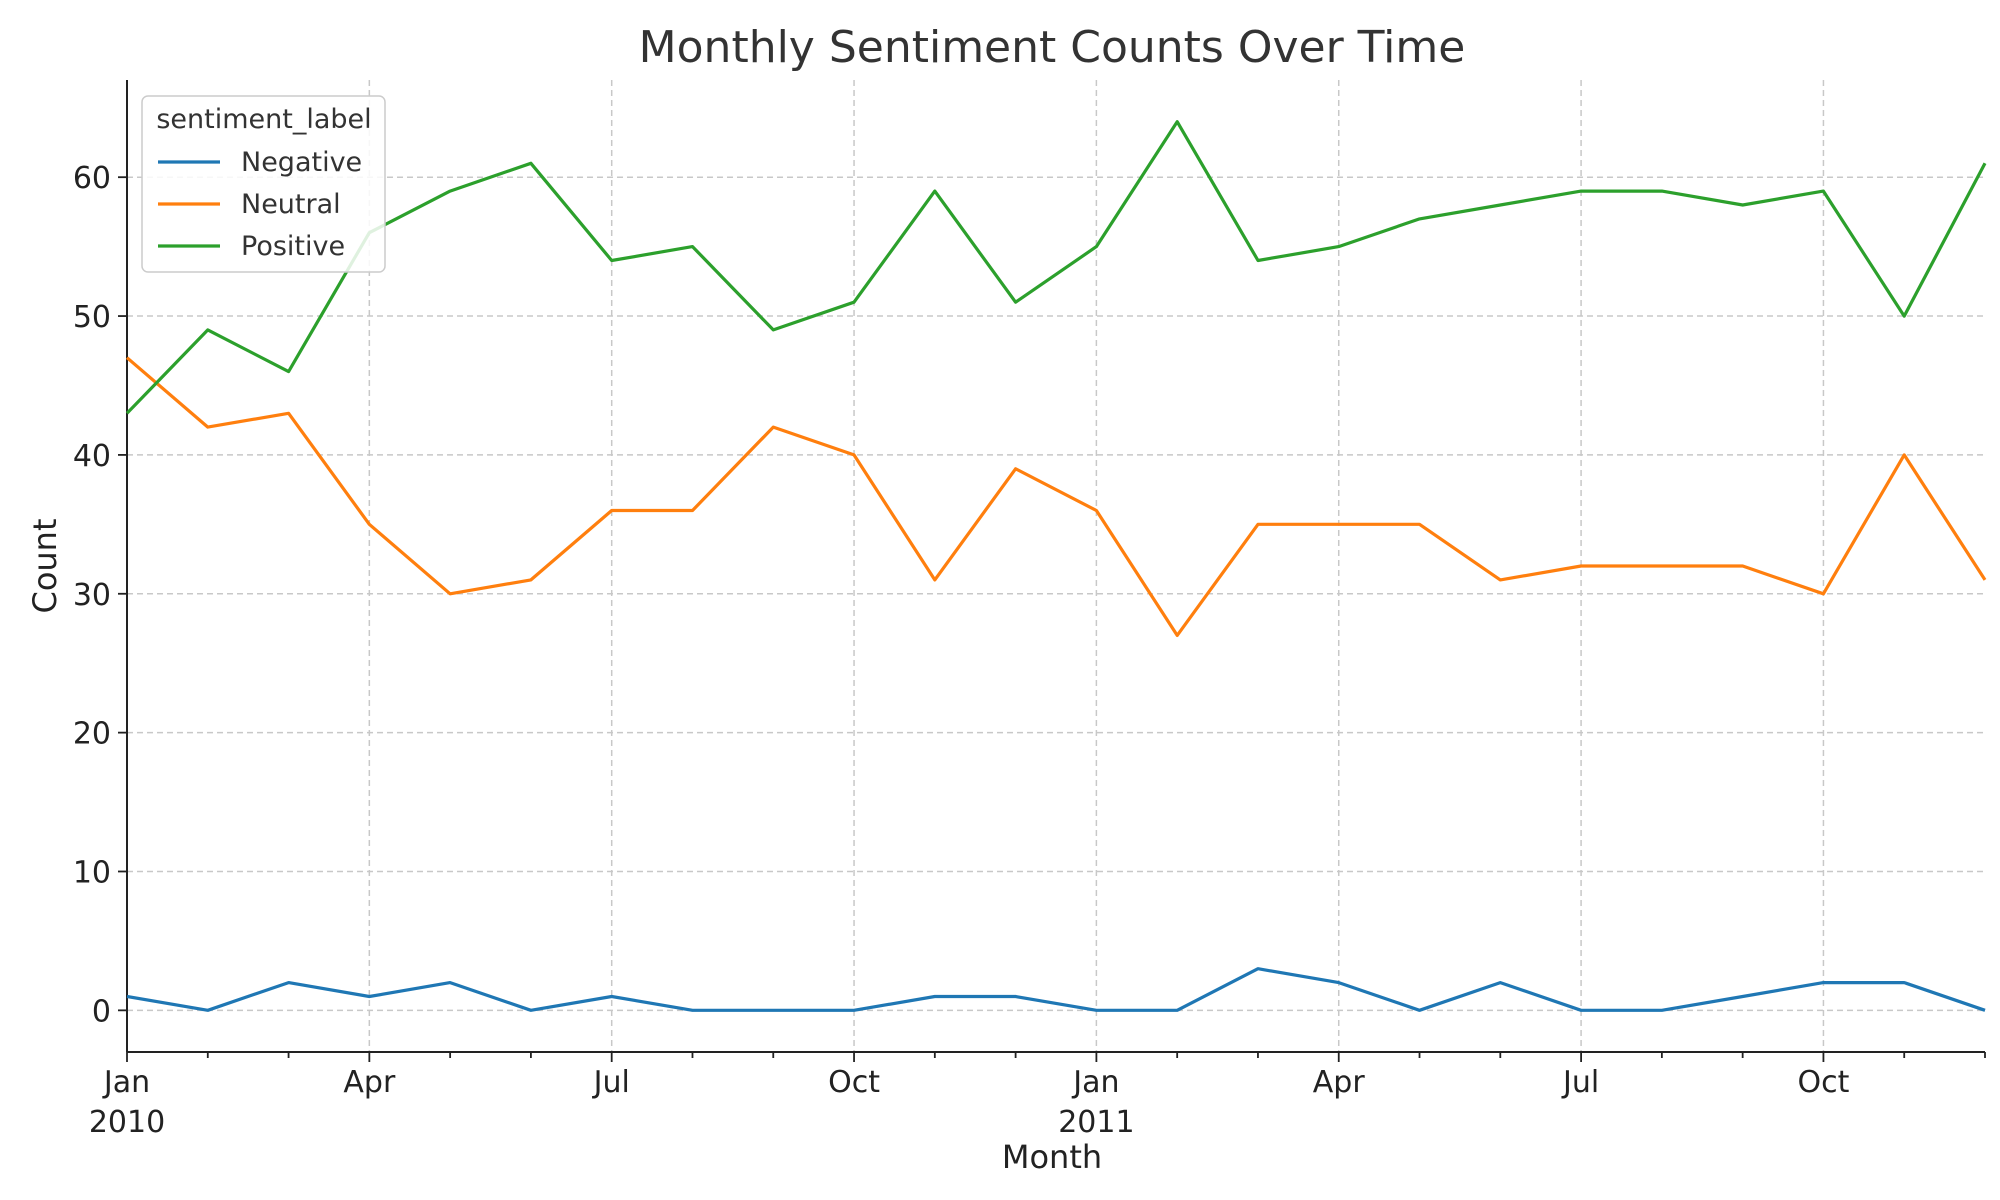  What do you see at coordinates (101, 1011) in the screenshot?
I see `y-tick-label: 0` at bounding box center [101, 1011].